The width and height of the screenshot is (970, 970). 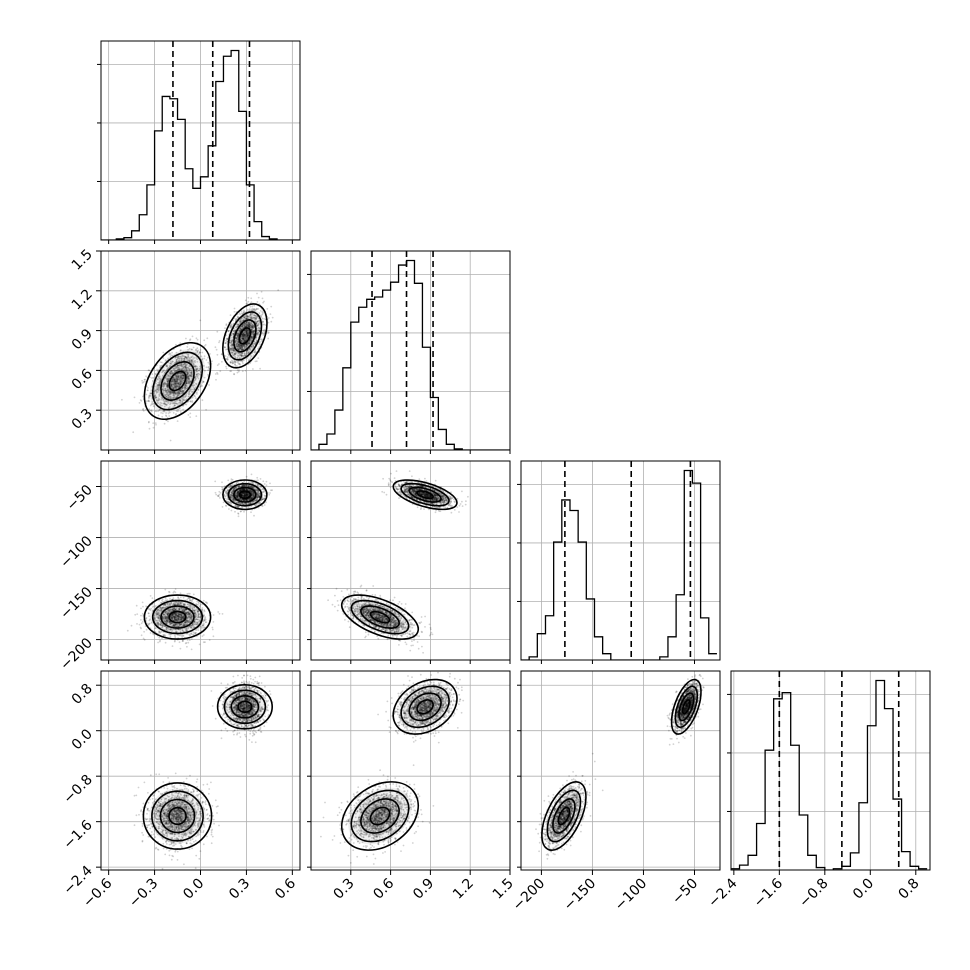 I want to click on scatter-points, so click(x=199, y=562).